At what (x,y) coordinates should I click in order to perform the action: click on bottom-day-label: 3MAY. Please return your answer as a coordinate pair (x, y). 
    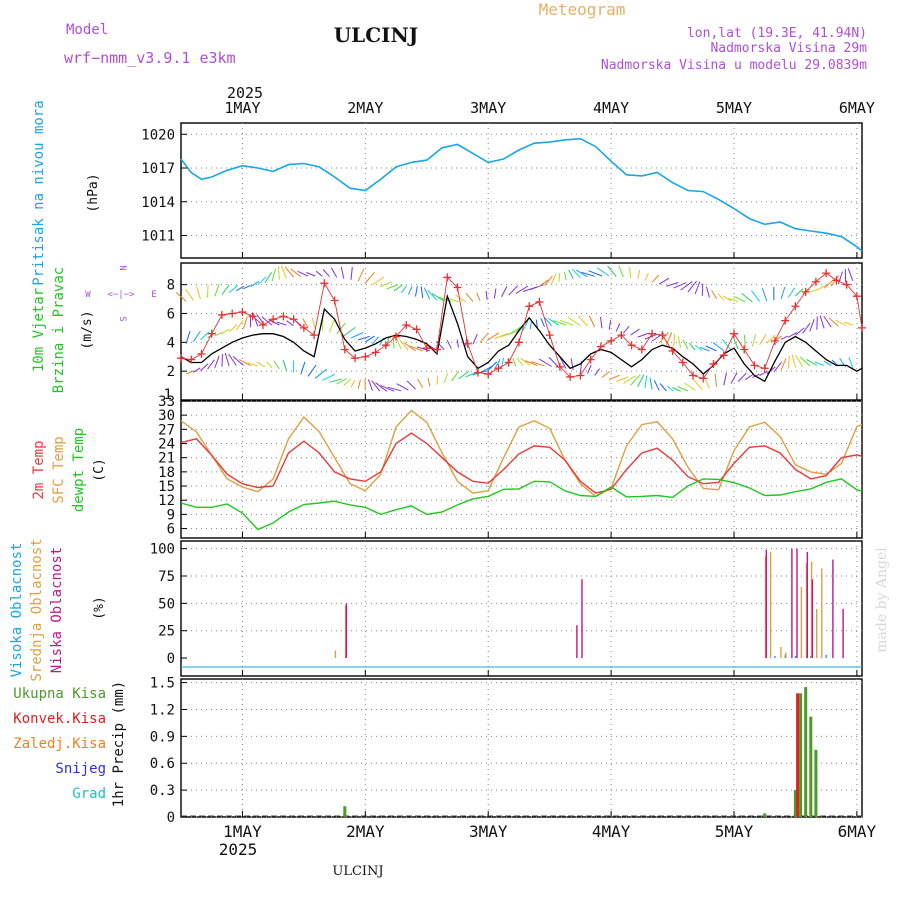
    Looking at the image, I should click on (488, 831).